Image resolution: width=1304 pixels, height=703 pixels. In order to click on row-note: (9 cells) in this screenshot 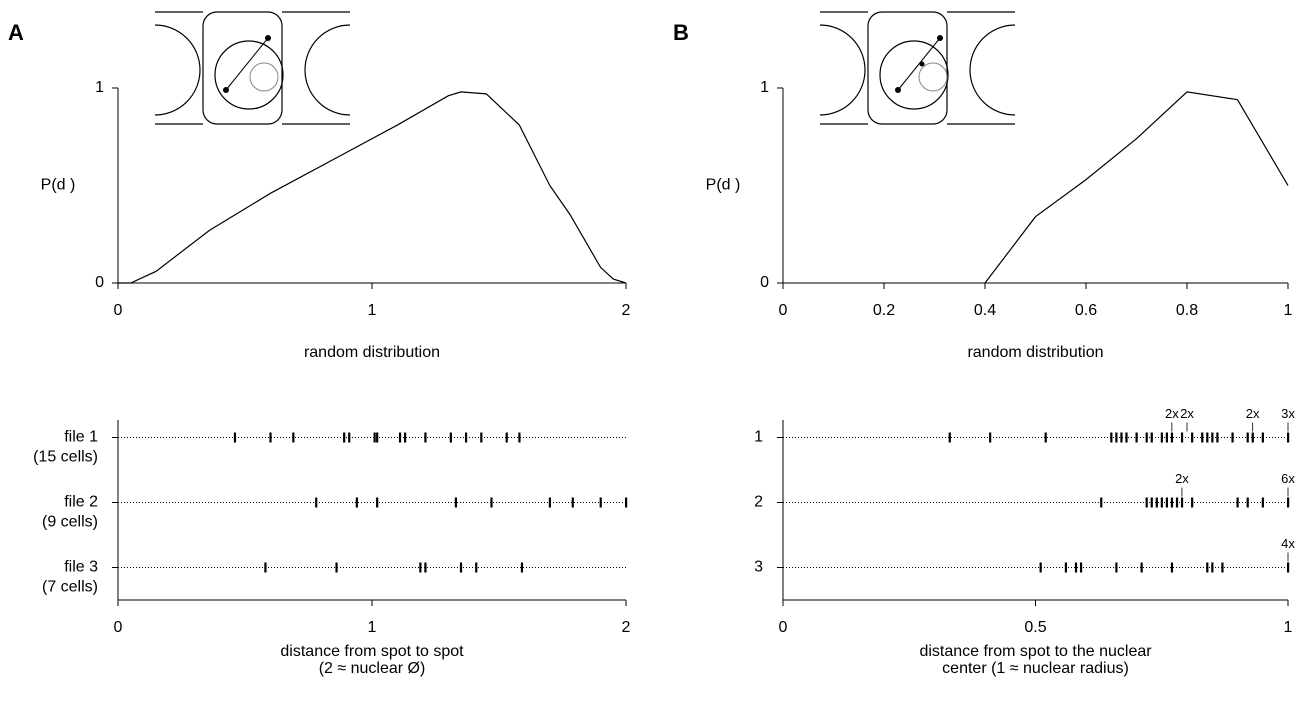, I will do `click(70, 522)`.